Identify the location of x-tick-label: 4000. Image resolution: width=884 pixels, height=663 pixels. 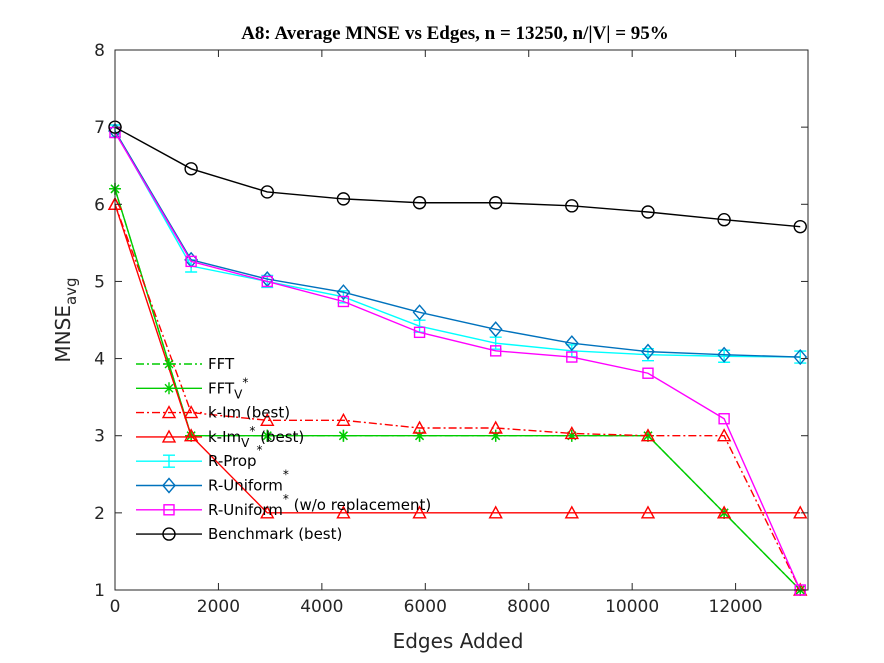
(321, 607).